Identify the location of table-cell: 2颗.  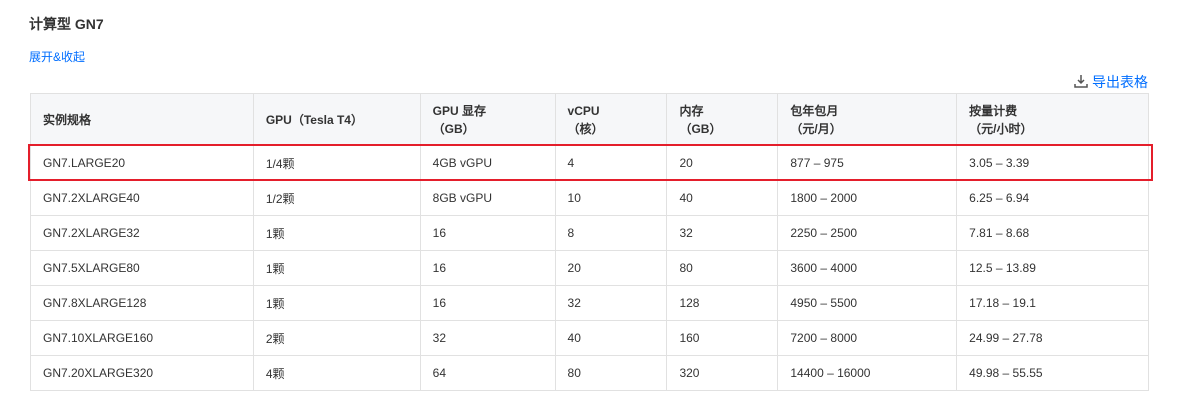
(336, 338).